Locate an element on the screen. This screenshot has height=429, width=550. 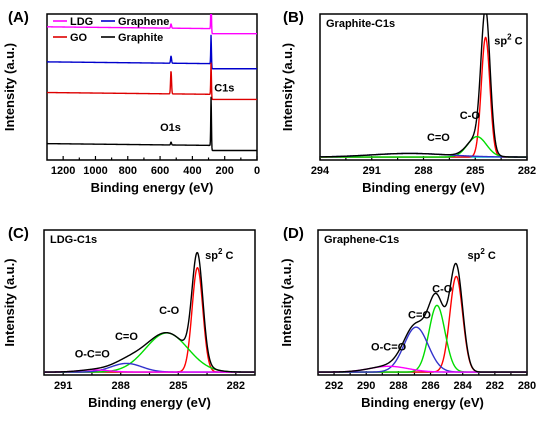
x-tick-label: 1200 is located at coordinates (63, 171).